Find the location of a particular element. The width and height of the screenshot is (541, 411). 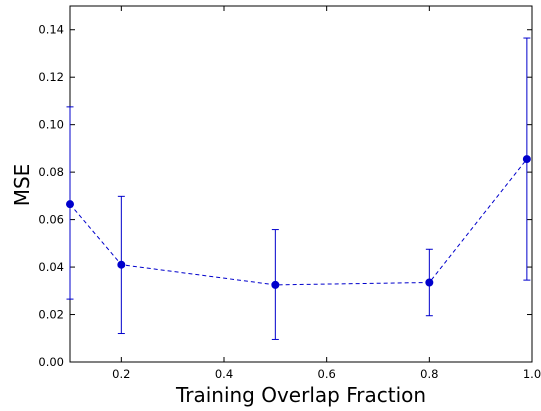

y-tick-label: 0.12 is located at coordinates (51, 77).